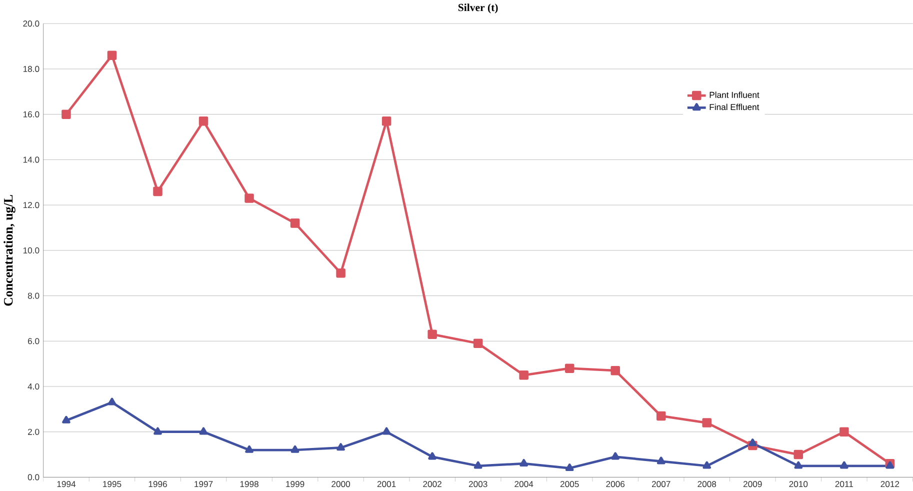 The image size is (913, 491). Describe the element at coordinates (707, 484) in the screenshot. I see `x-tick-label: 2008` at that location.